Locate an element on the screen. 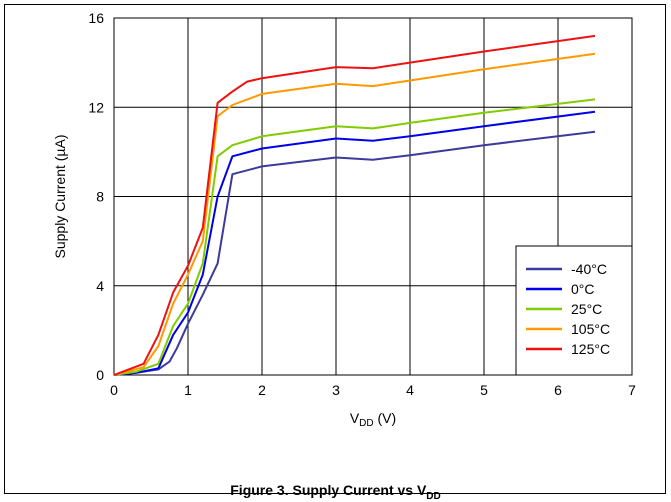  x-axis-label-unit: (V) is located at coordinates (385, 418).